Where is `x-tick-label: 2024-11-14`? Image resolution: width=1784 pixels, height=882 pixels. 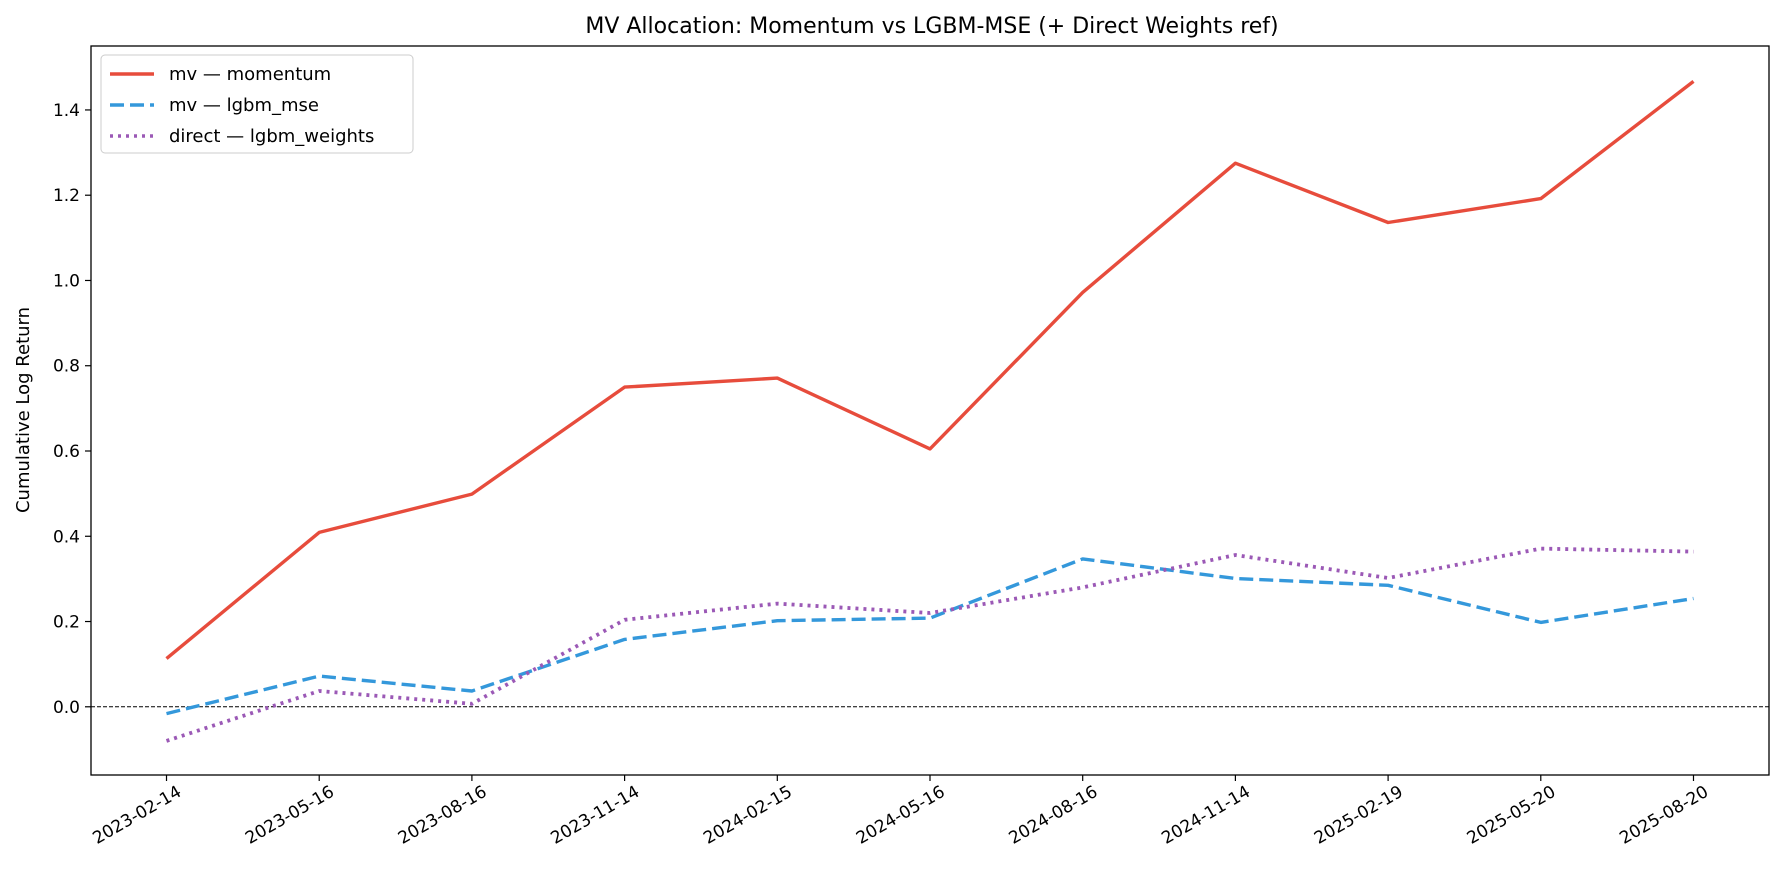
x-tick-label: 2024-11-14 is located at coordinates (1206, 815).